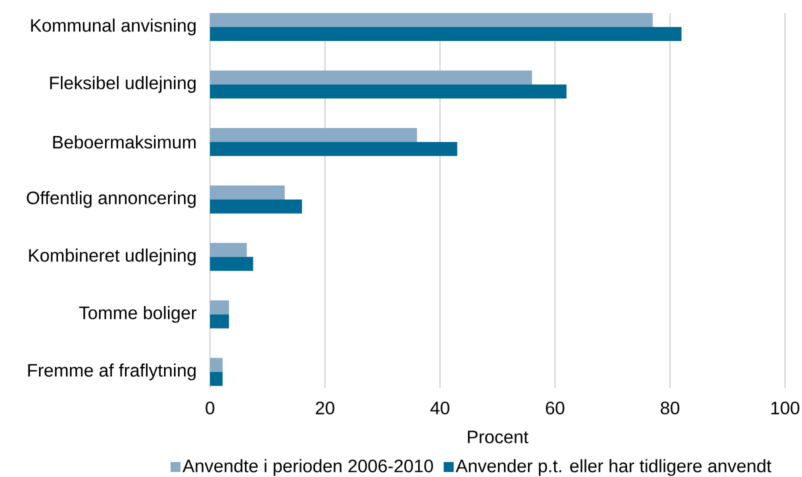  Describe the element at coordinates (210, 408) in the screenshot. I see `x-tick-label: 0` at that location.